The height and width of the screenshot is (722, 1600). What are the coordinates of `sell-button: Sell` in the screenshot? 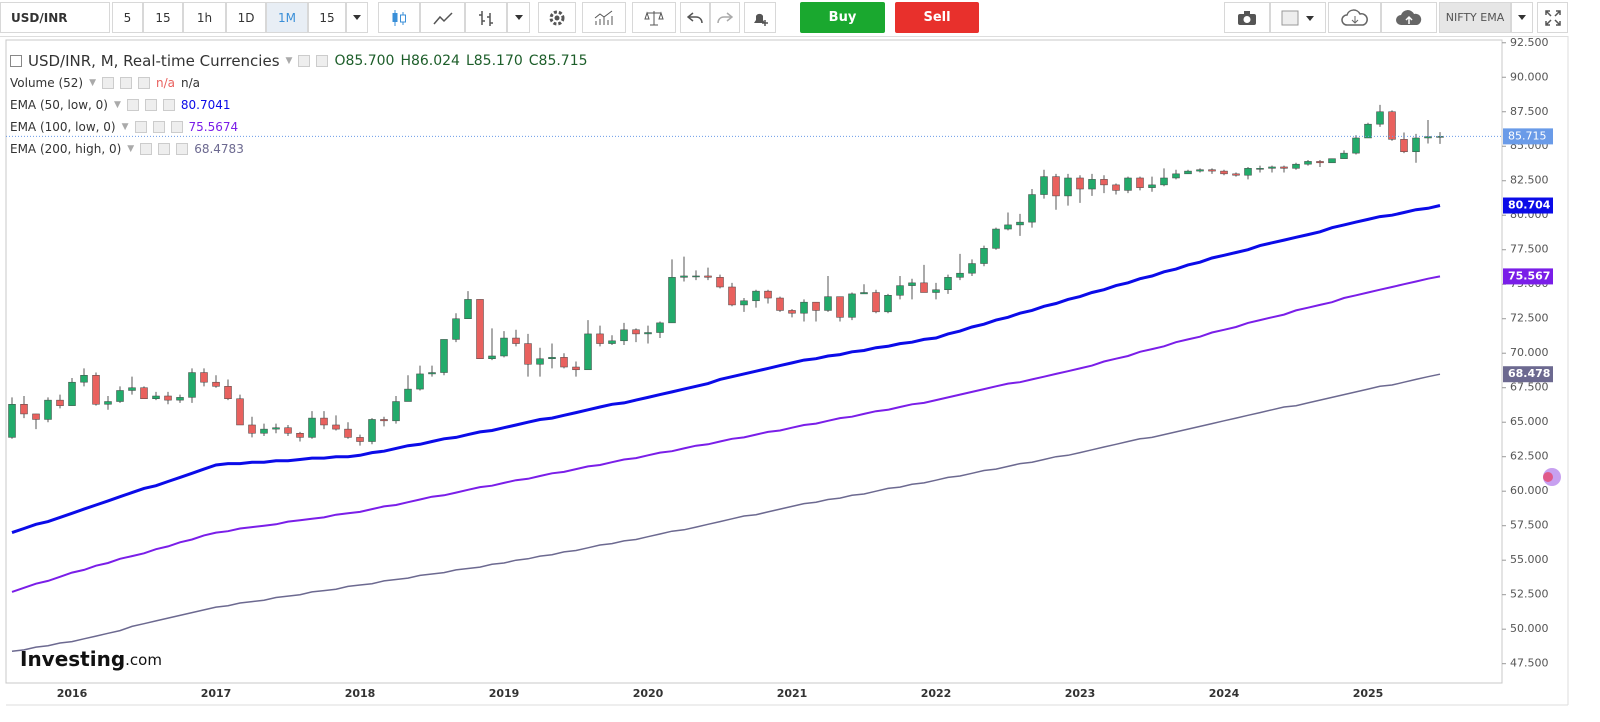 It's located at (937, 17).